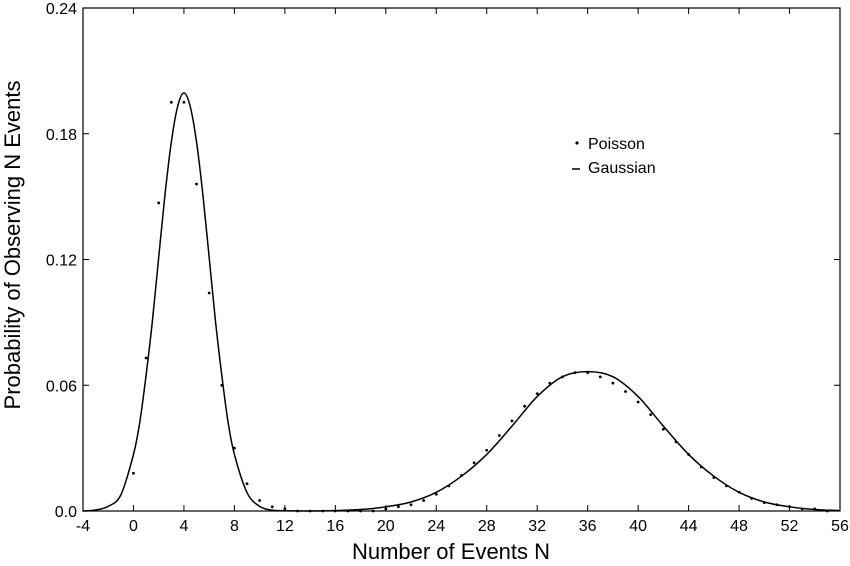 This screenshot has height=566, width=850. I want to click on legend-poisson-label: Poisson, so click(616, 144).